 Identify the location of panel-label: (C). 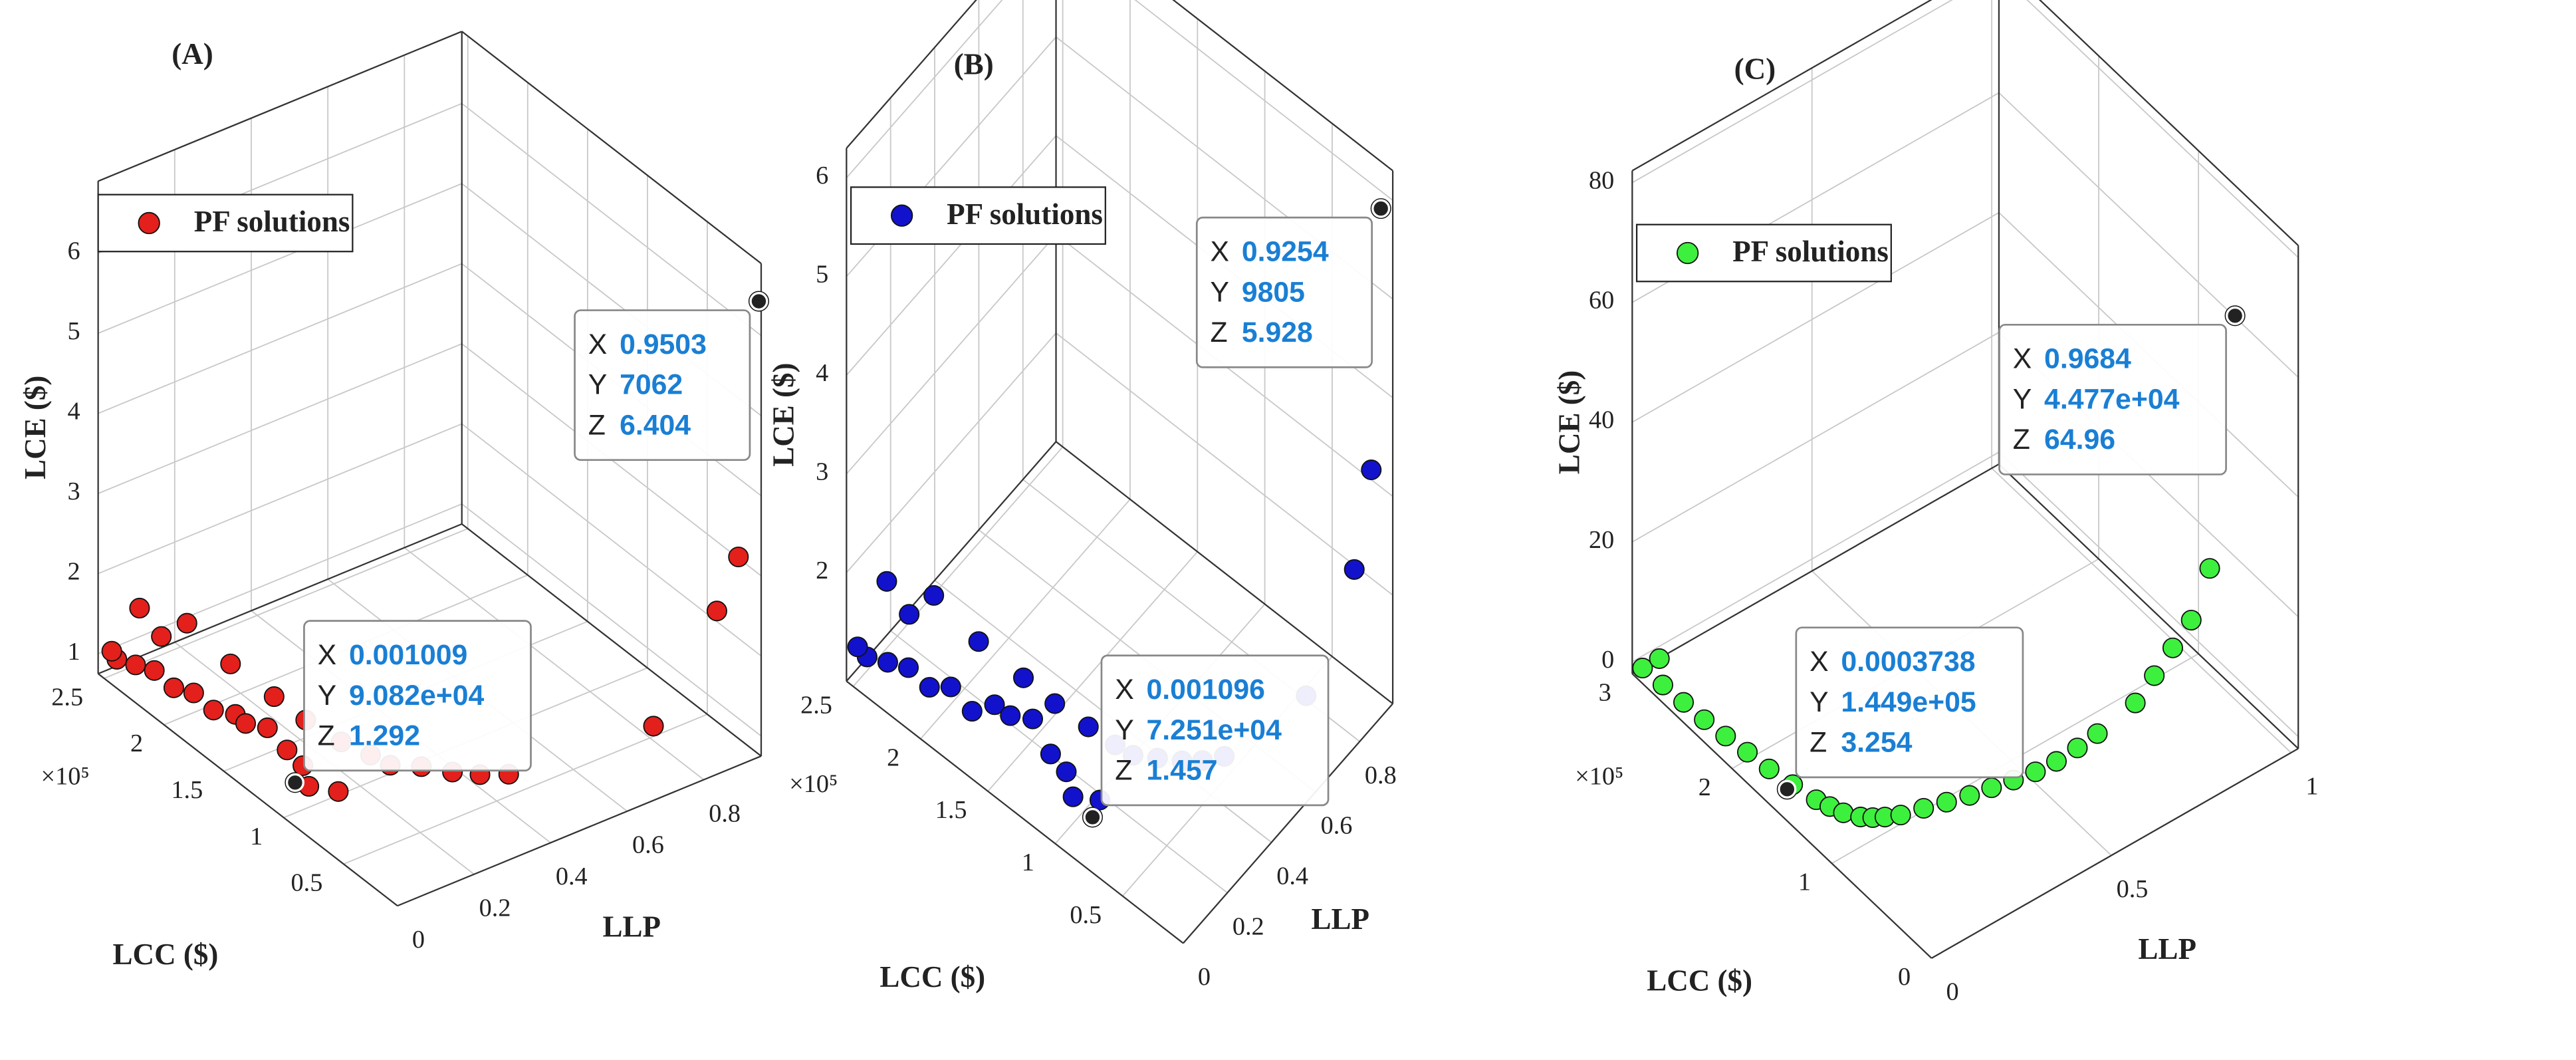
(1755, 68).